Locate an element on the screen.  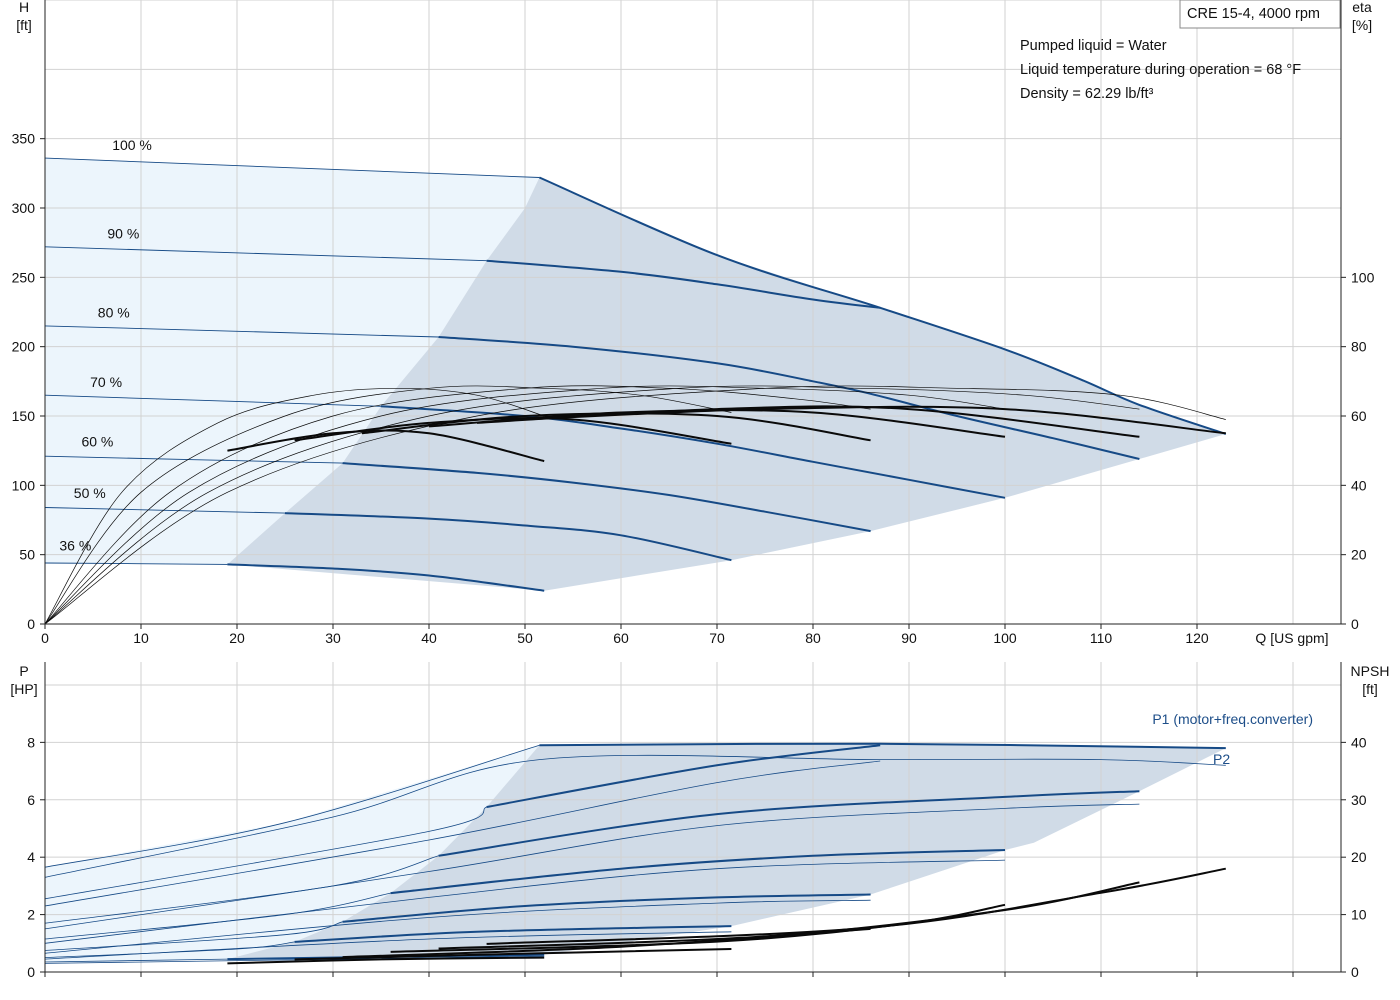
y-axis-unit: [ft] is located at coordinates (24, 25).